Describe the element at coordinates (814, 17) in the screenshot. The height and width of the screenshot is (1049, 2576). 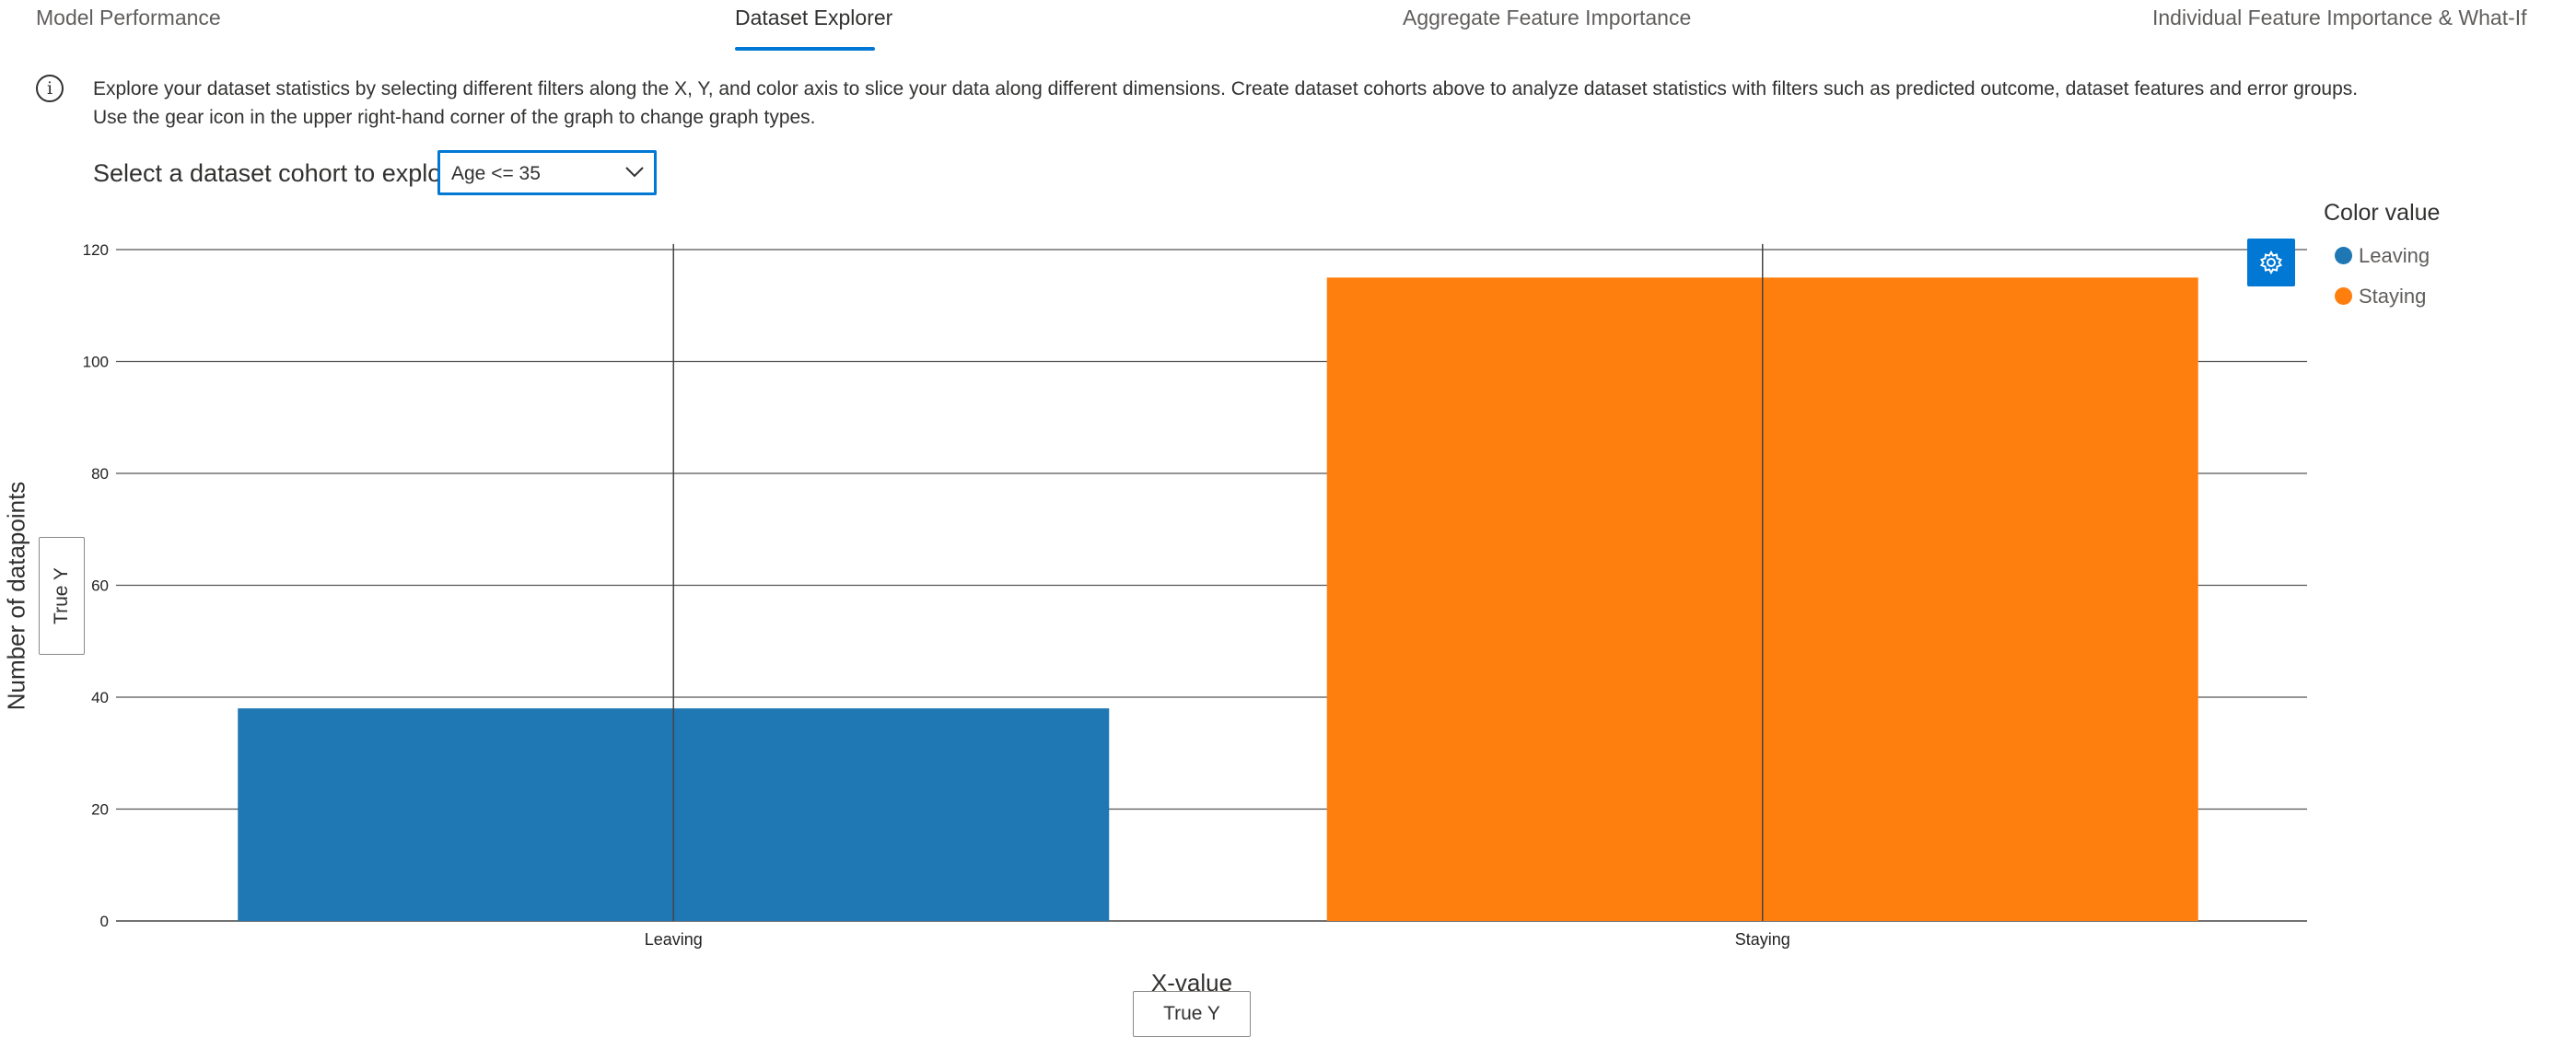
I see `tab-dataset-explorer: Dataset Explorer` at that location.